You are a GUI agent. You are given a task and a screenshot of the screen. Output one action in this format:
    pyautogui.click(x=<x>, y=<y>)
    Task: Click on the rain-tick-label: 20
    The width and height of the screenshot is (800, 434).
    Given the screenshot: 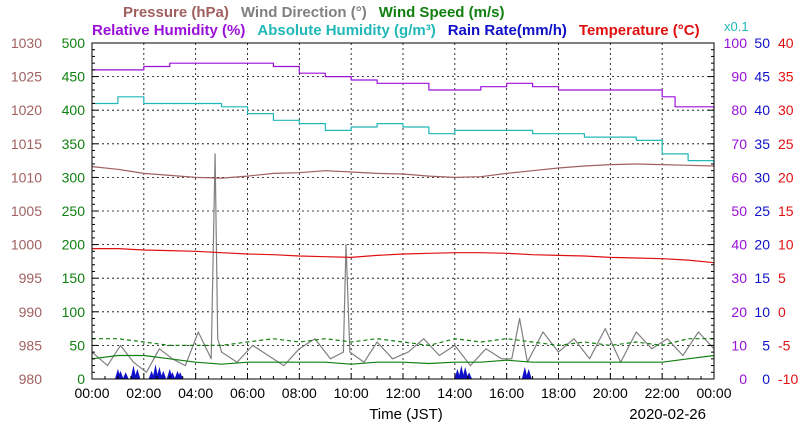 What is the action you would take?
    pyautogui.click(x=762, y=245)
    